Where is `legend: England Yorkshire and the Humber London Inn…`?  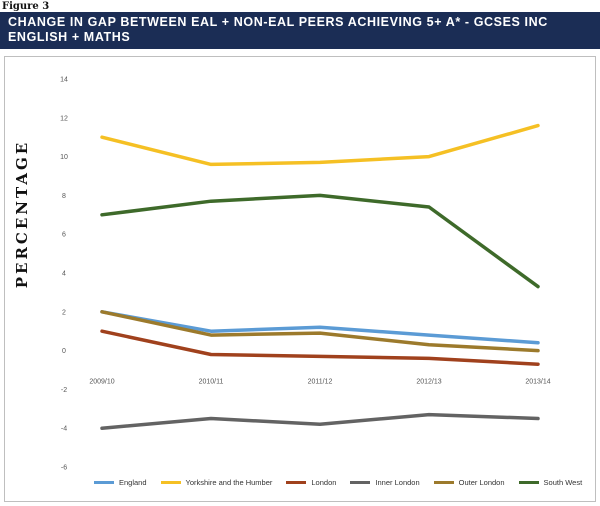
legend: England Yorkshire and the Humber London Inn… is located at coordinates (338, 482).